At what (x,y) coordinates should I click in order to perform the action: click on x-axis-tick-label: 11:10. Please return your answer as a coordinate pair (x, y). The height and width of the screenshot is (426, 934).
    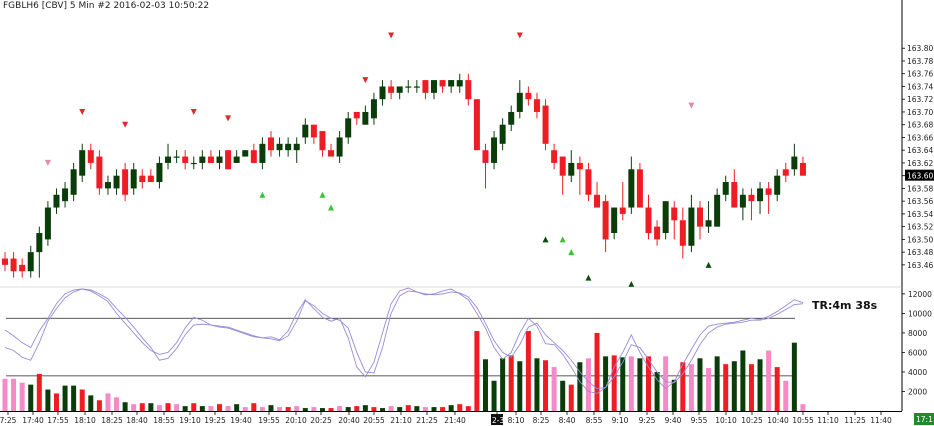
    Looking at the image, I should click on (828, 420).